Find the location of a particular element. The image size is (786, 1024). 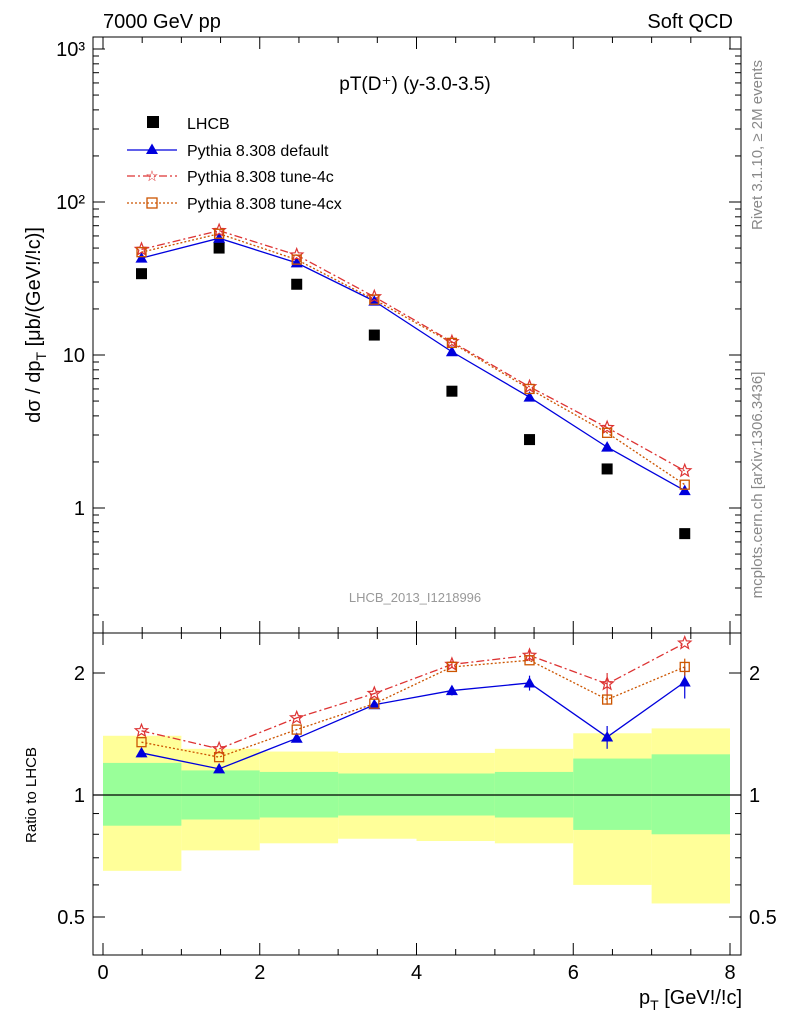

legend-lhcb-label: LHCB is located at coordinates (208, 124).